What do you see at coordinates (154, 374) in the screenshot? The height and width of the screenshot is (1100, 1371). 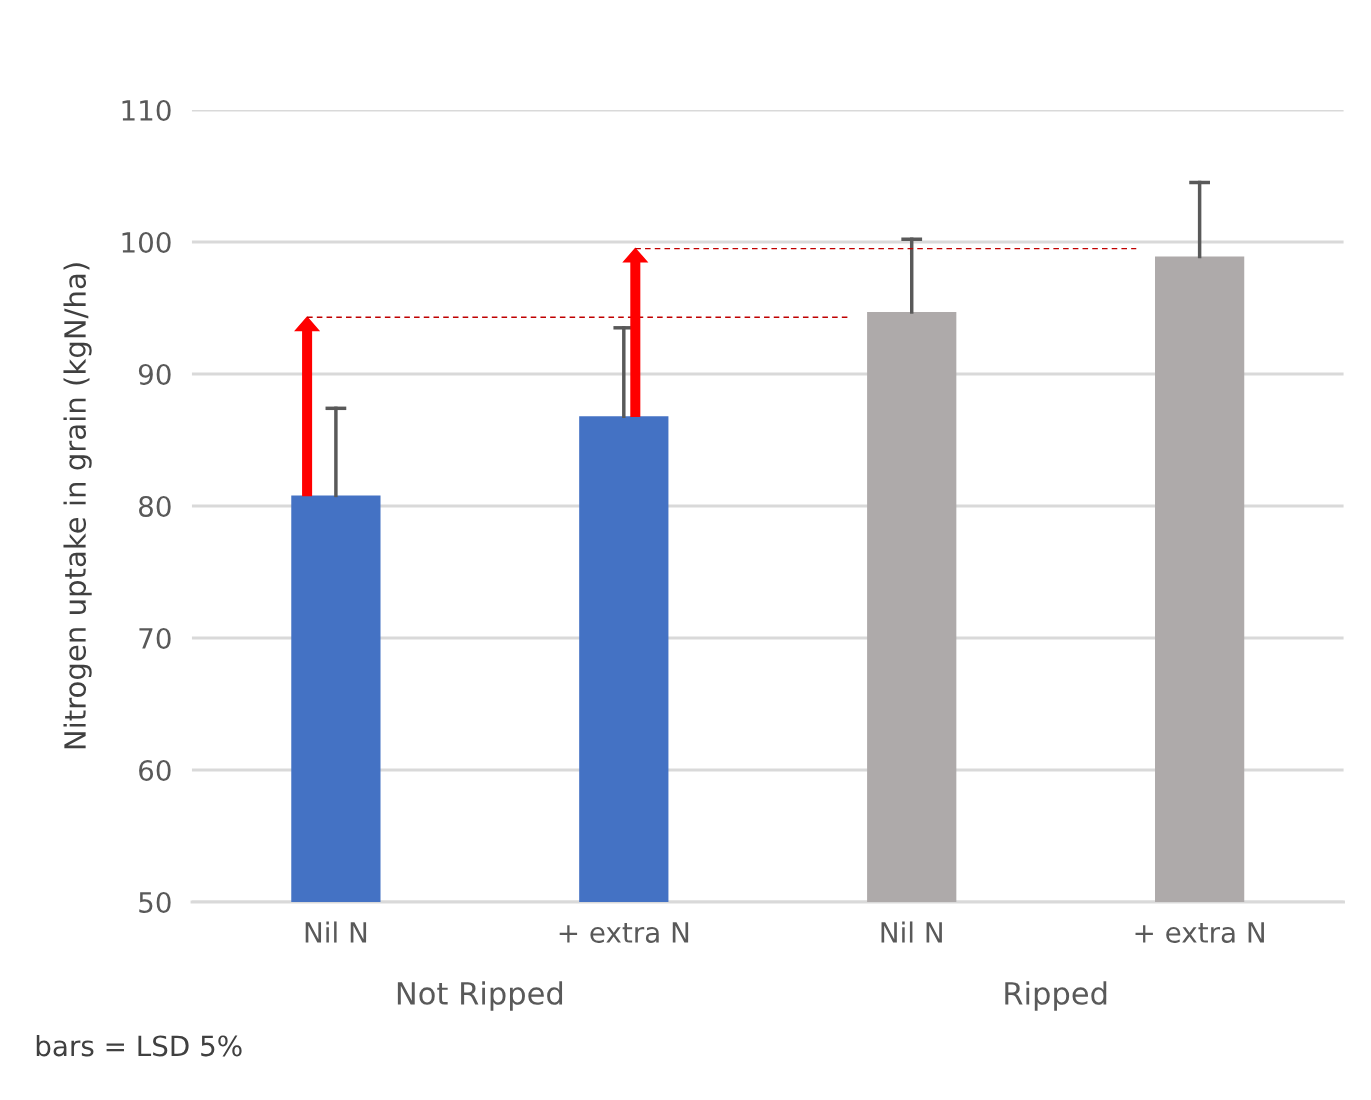 I see `y-tick-label: 90` at bounding box center [154, 374].